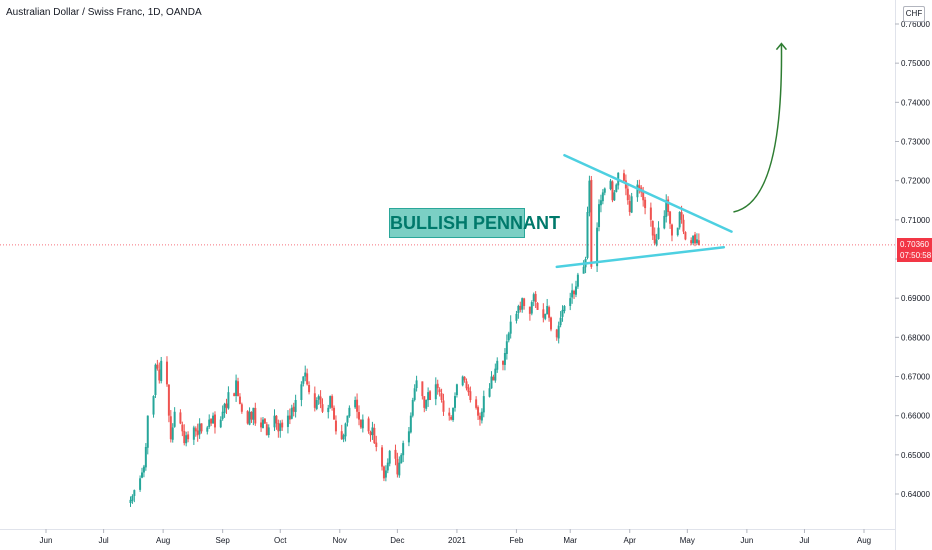 This screenshot has height=550, width=932. Describe the element at coordinates (915, 298) in the screenshot. I see `y-tick-label: 0.69000` at that location.